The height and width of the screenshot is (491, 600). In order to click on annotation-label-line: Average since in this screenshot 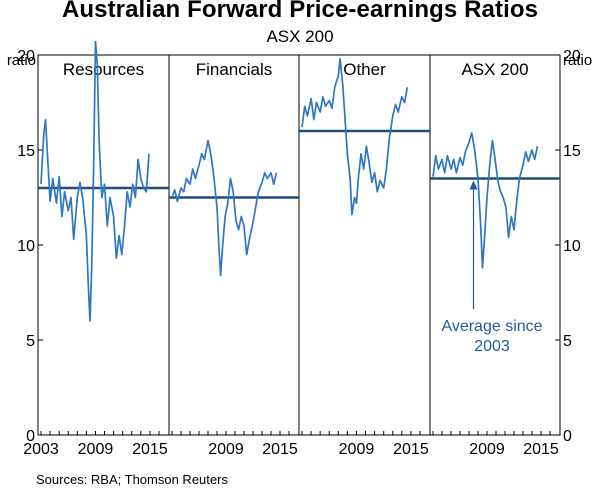, I will do `click(491, 326)`.